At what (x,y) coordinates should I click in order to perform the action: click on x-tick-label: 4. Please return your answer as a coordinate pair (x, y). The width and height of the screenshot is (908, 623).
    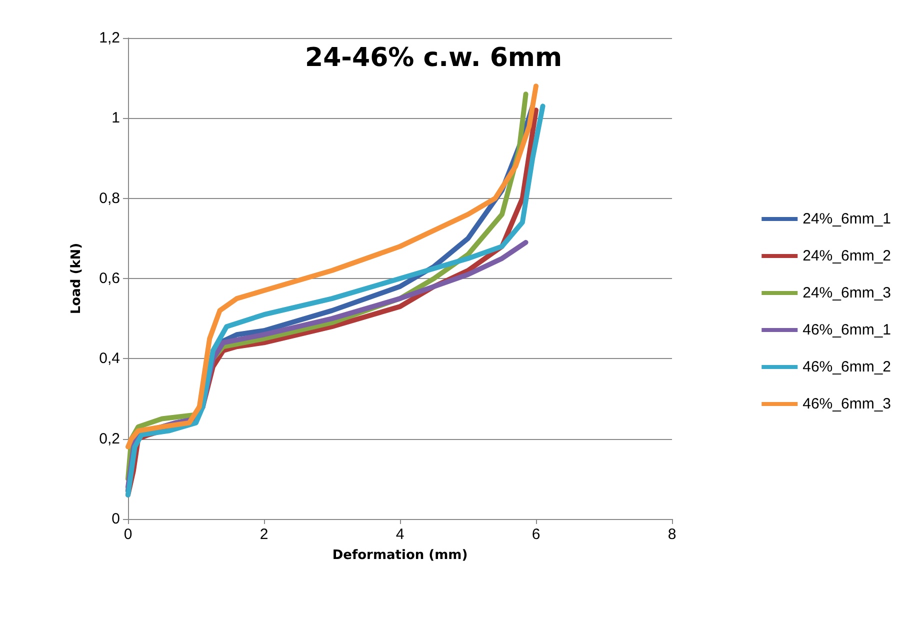
    Looking at the image, I should click on (400, 534).